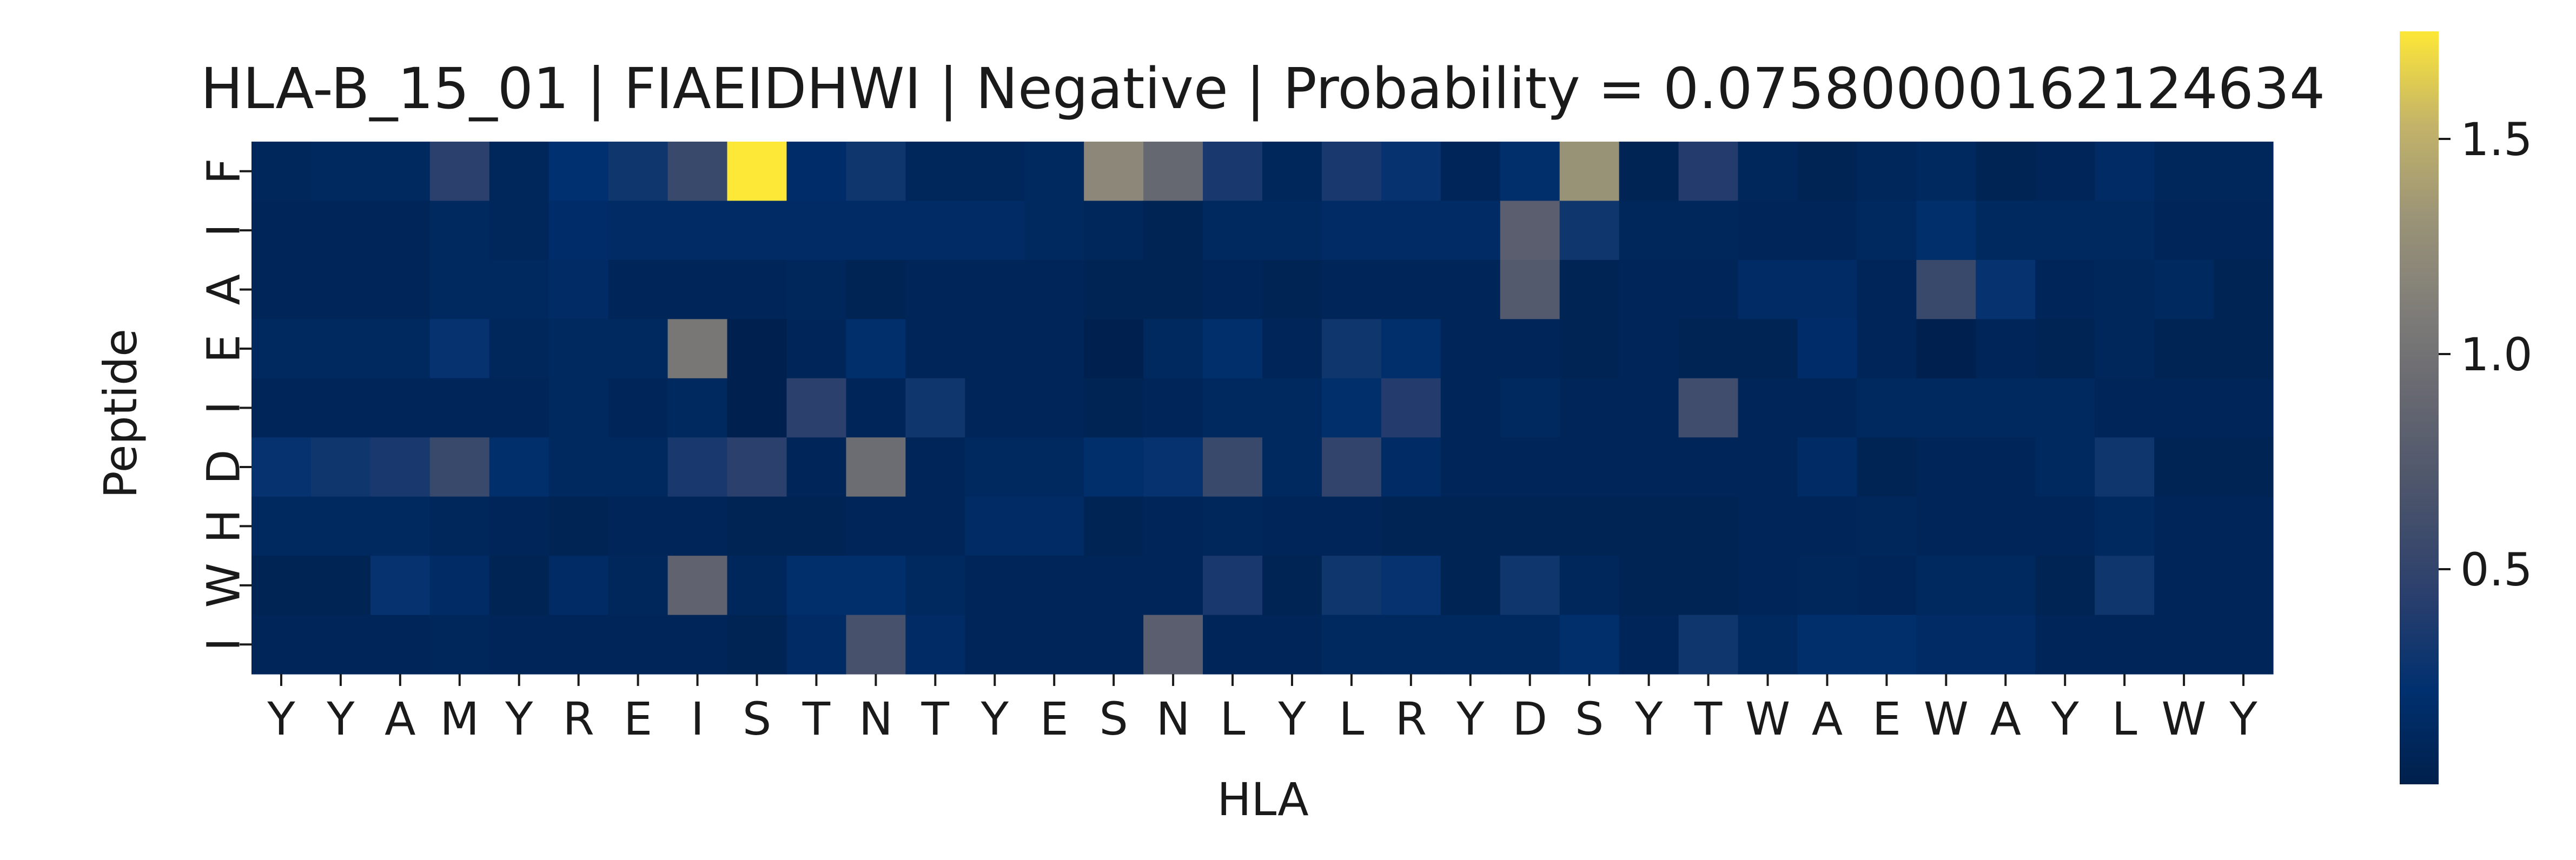 The height and width of the screenshot is (860, 2576). What do you see at coordinates (2497, 569) in the screenshot?
I see `colorbar-tick-label: 0.5` at bounding box center [2497, 569].